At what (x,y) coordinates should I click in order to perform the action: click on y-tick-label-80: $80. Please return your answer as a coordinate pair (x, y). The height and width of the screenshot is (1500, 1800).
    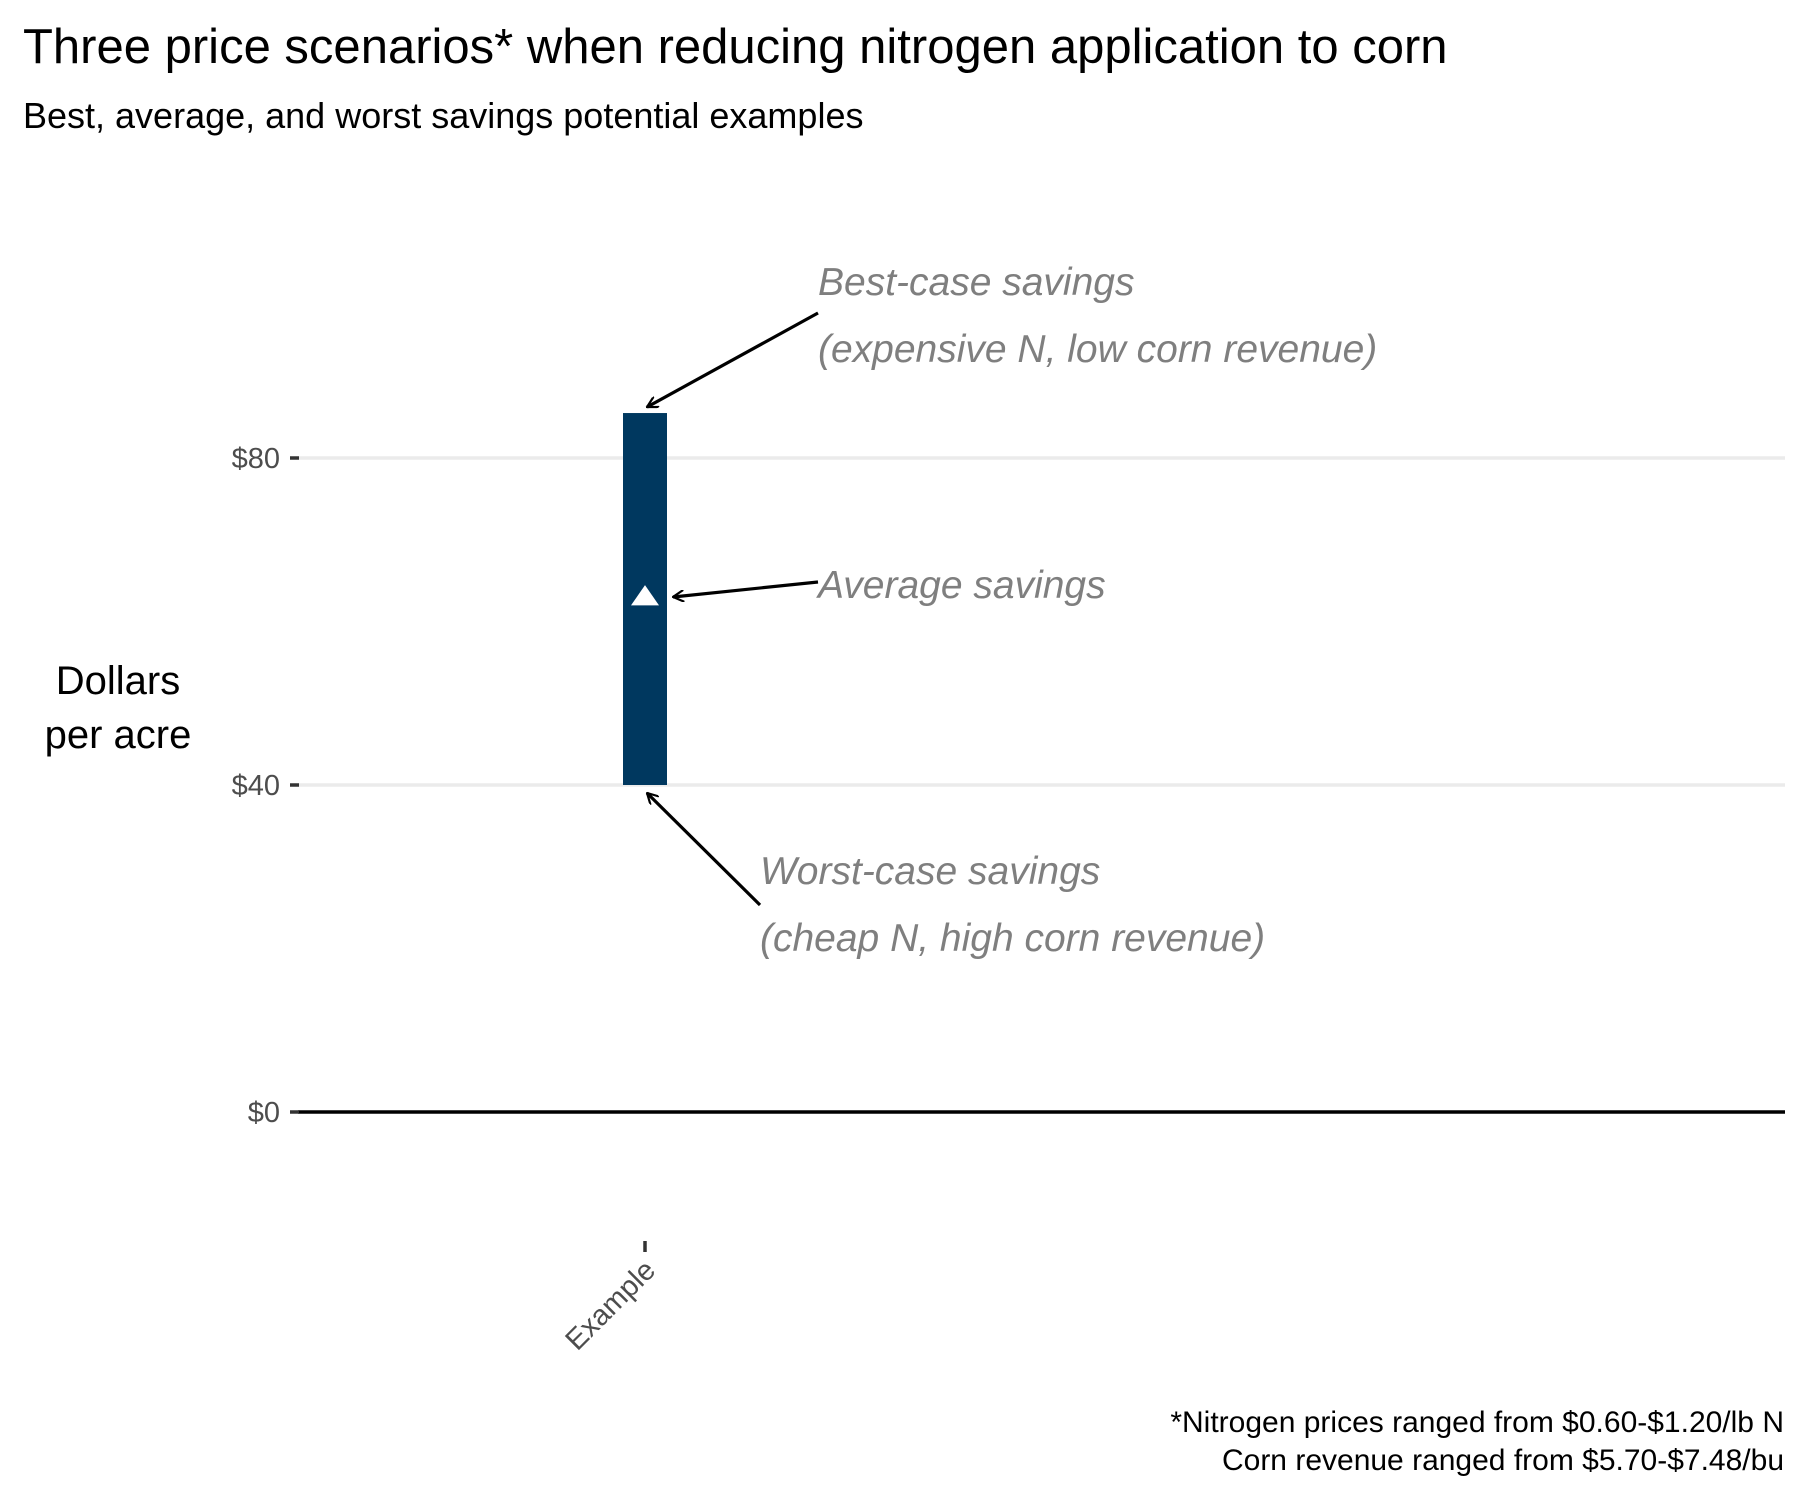
    Looking at the image, I should click on (256, 459).